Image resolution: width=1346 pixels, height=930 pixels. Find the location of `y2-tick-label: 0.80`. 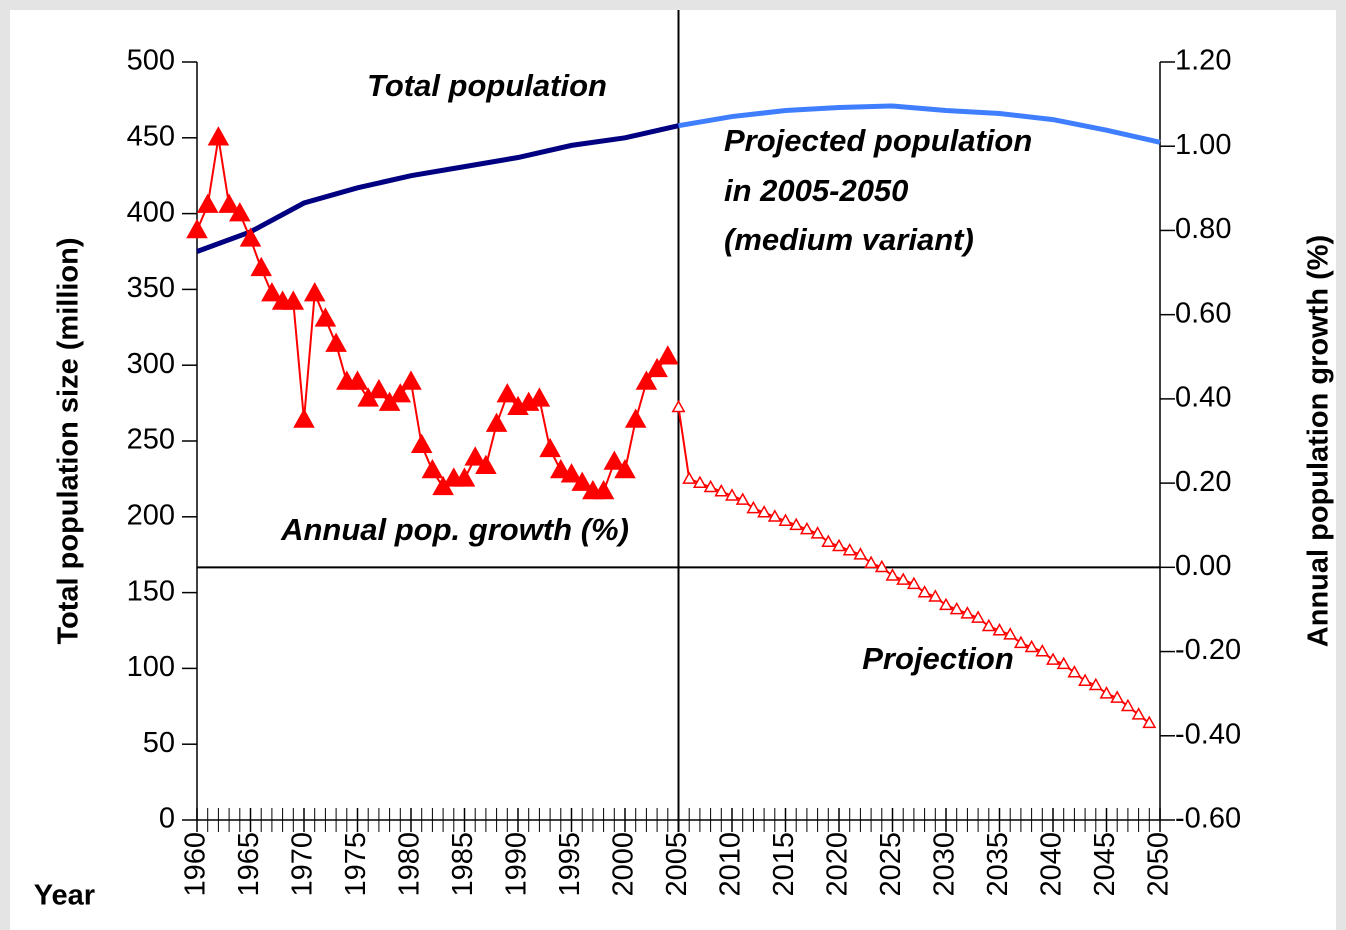

y2-tick-label: 0.80 is located at coordinates (1203, 229).